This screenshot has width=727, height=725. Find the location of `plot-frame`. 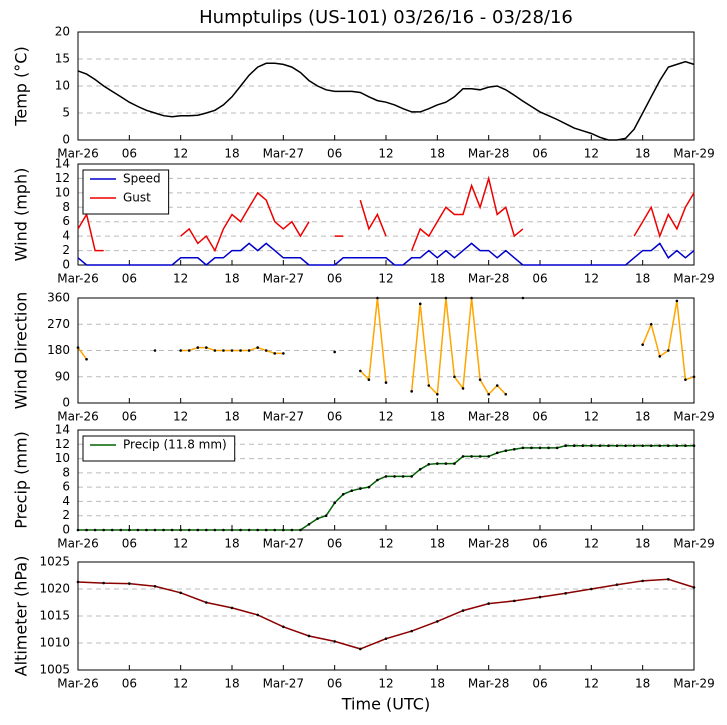

plot-frame is located at coordinates (386, 616).